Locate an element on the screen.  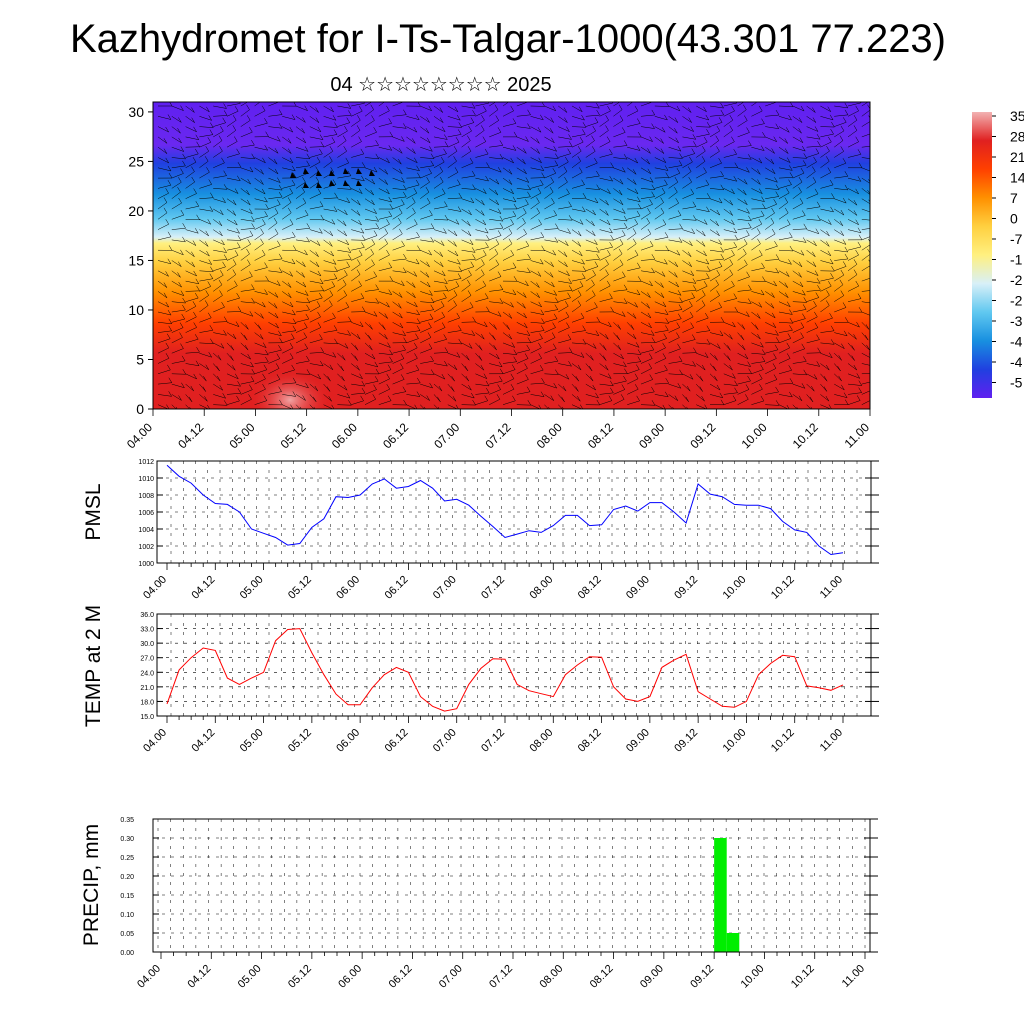
x-tick-label: 08.12 is located at coordinates (590, 741).